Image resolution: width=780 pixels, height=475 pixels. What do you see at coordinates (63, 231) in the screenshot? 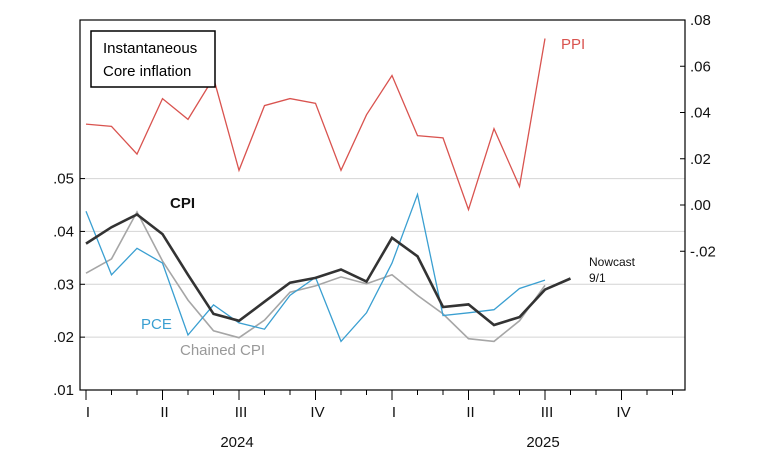
I see `left-tick-label: .04` at bounding box center [63, 231].